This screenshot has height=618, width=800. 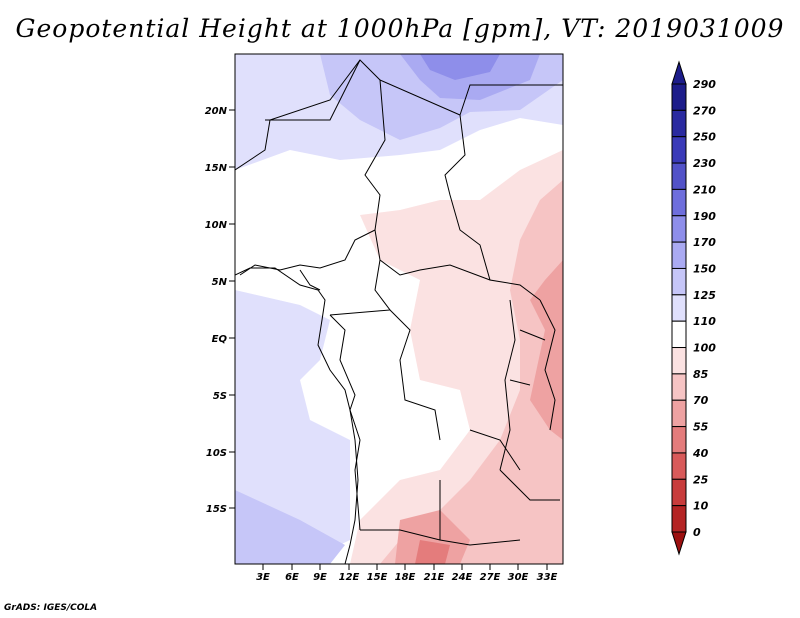 I want to click on colorbar-label: 70, so click(x=701, y=400).